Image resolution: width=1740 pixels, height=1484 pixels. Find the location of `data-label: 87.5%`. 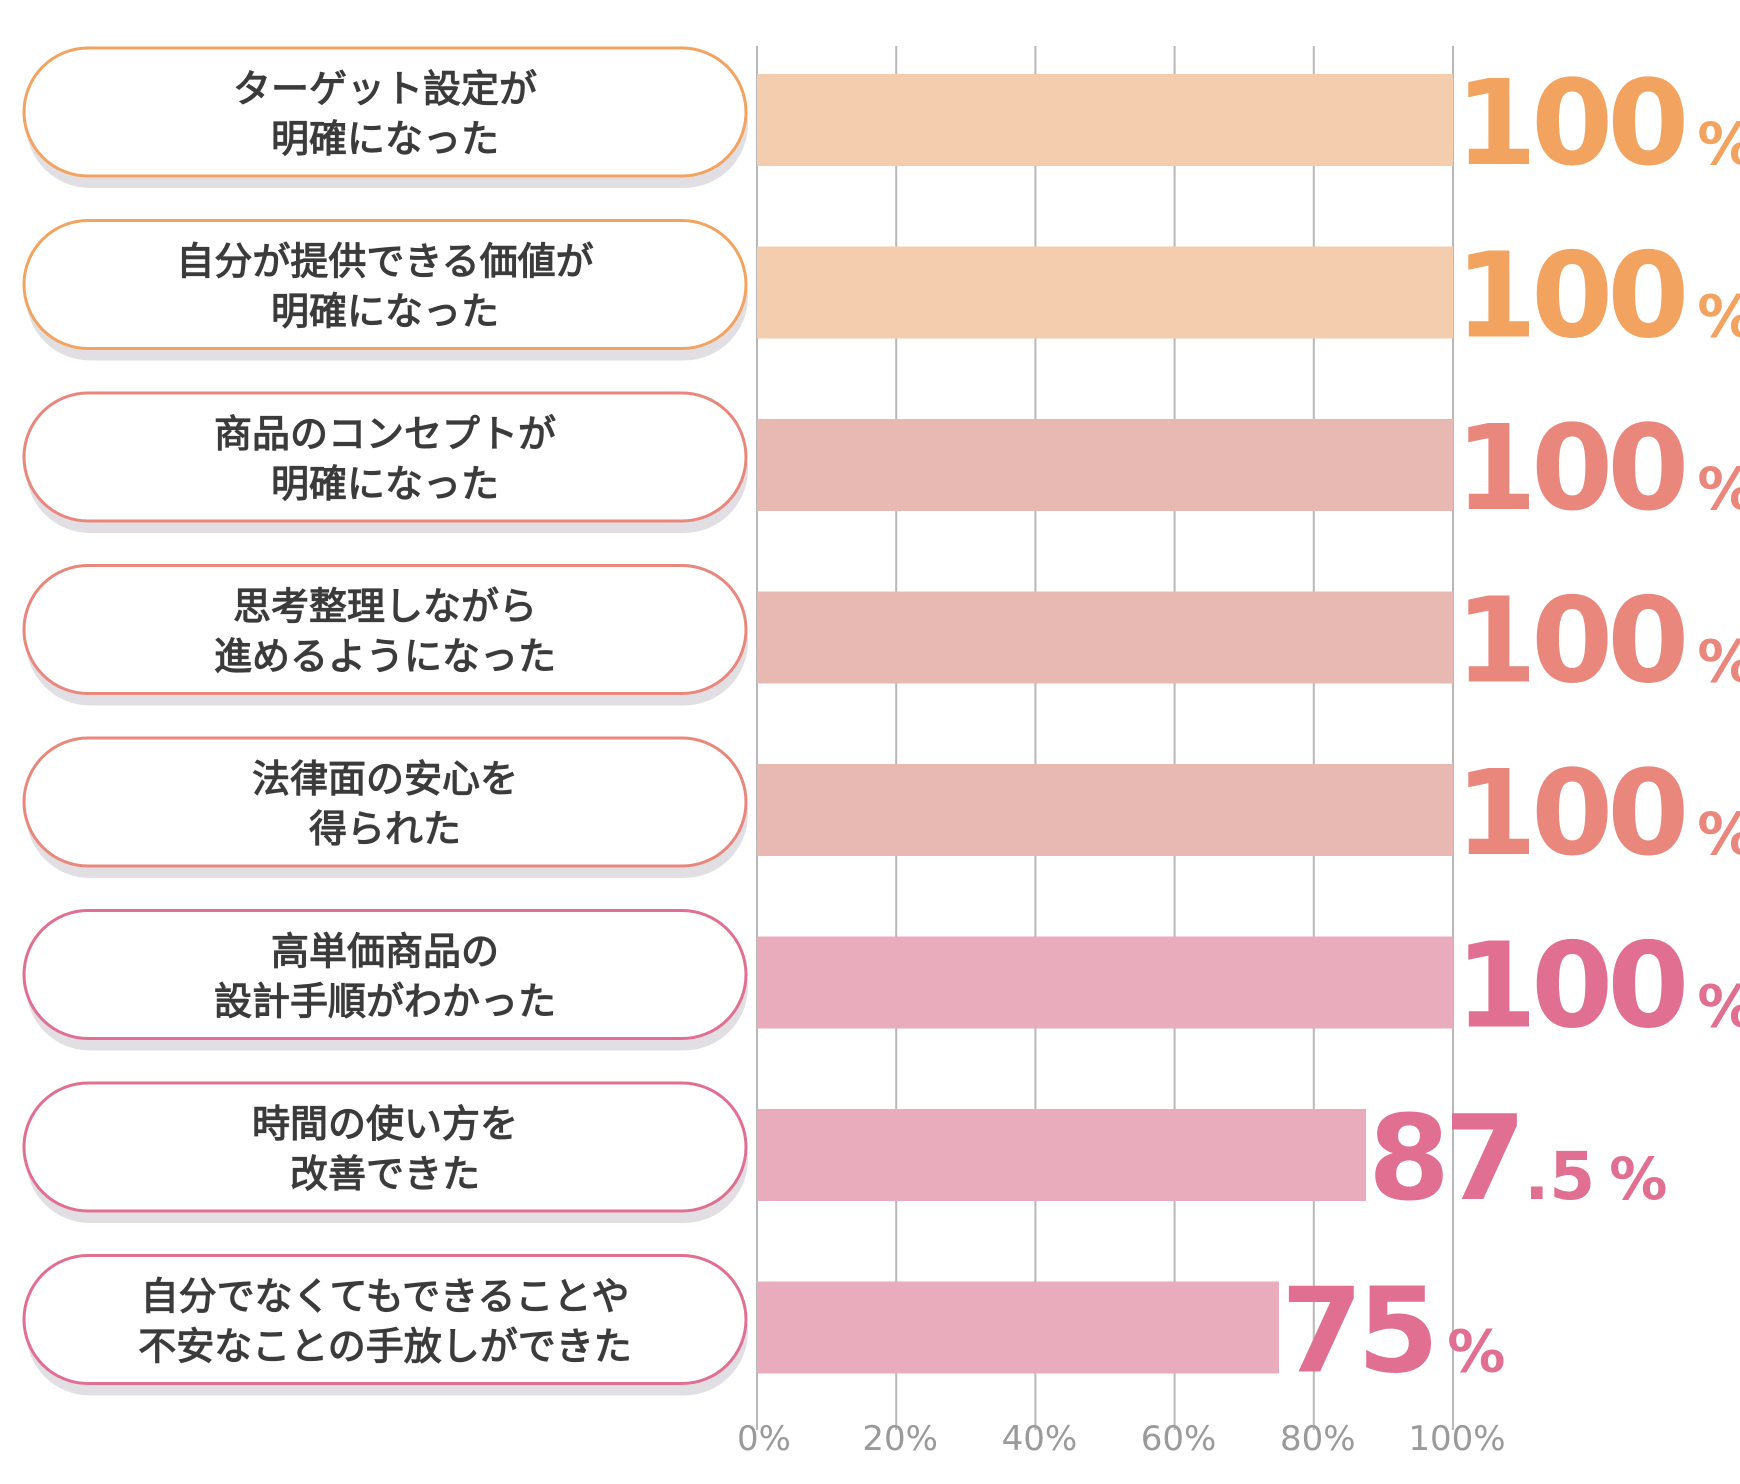

data-label: 87.5% is located at coordinates (1517, 1158).